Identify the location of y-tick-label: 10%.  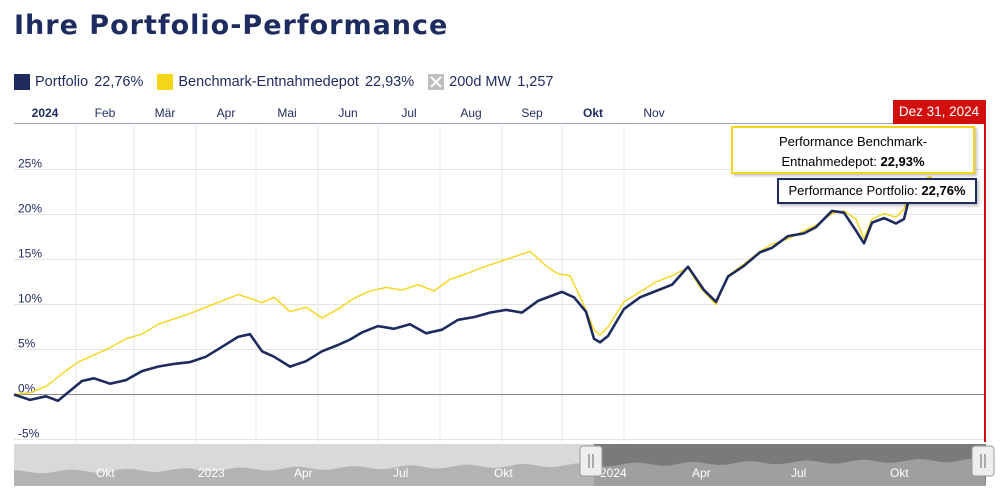
(30, 299).